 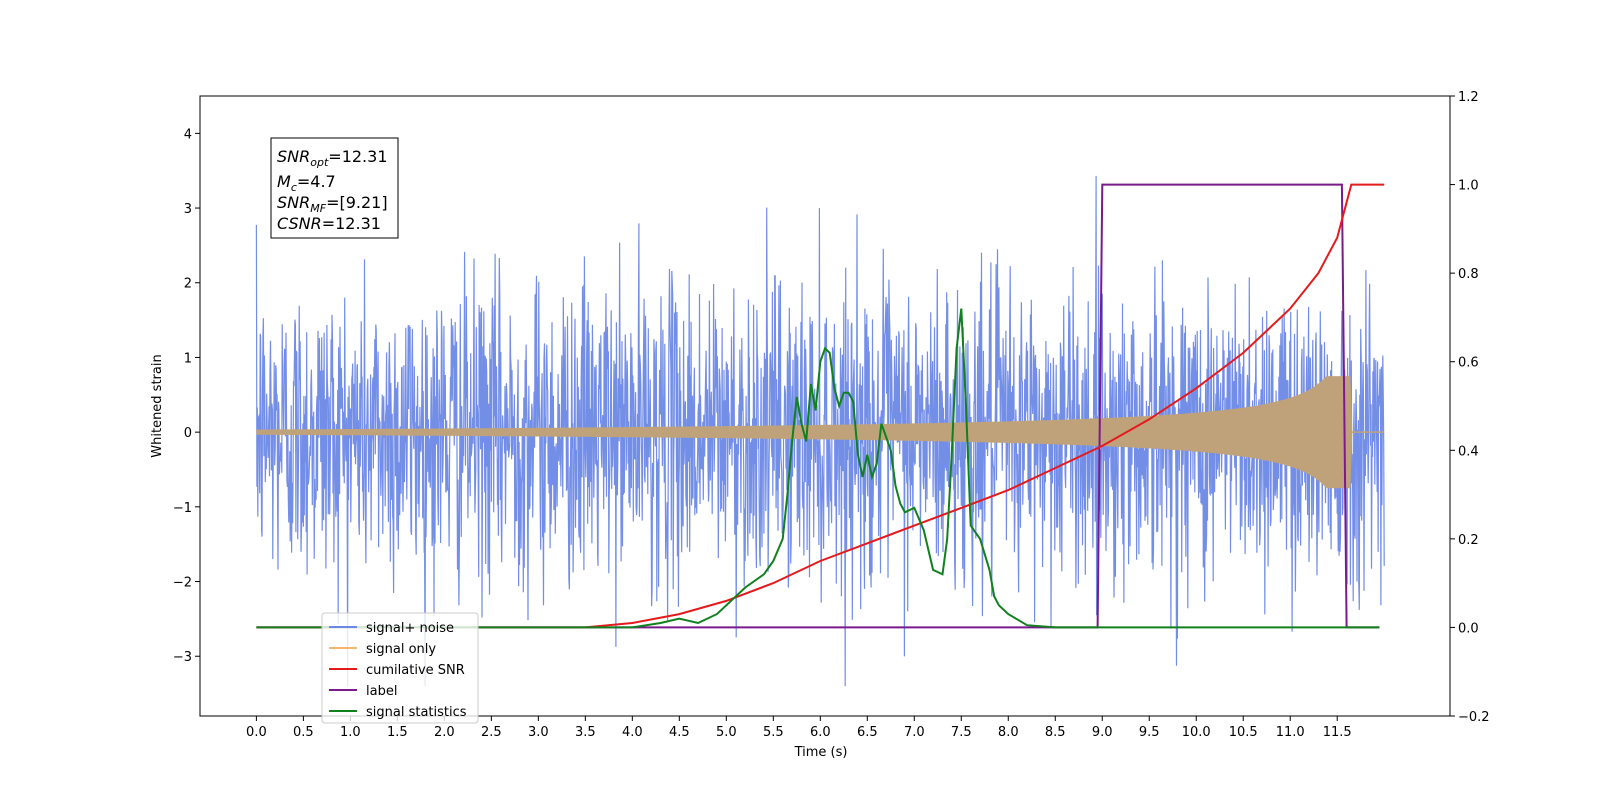 What do you see at coordinates (538, 732) in the screenshot?
I see `x-tick-label: 3.0` at bounding box center [538, 732].